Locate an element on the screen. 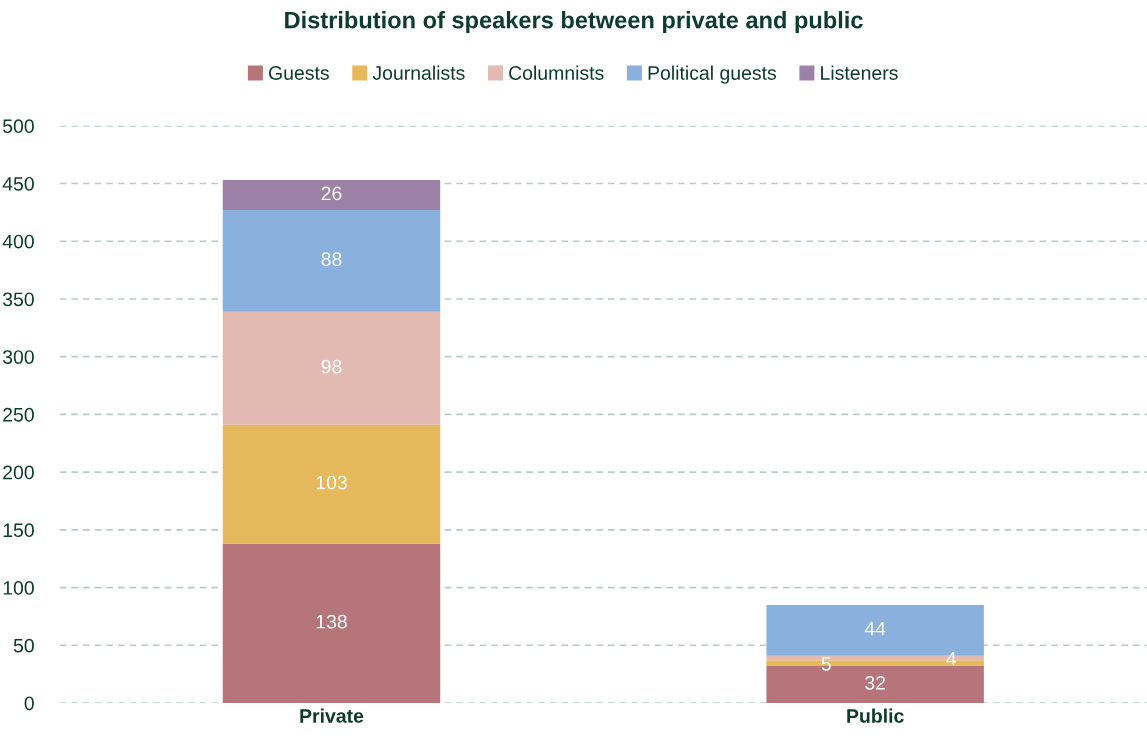 The height and width of the screenshot is (740, 1147). y-tick-label: 250 is located at coordinates (18, 414).